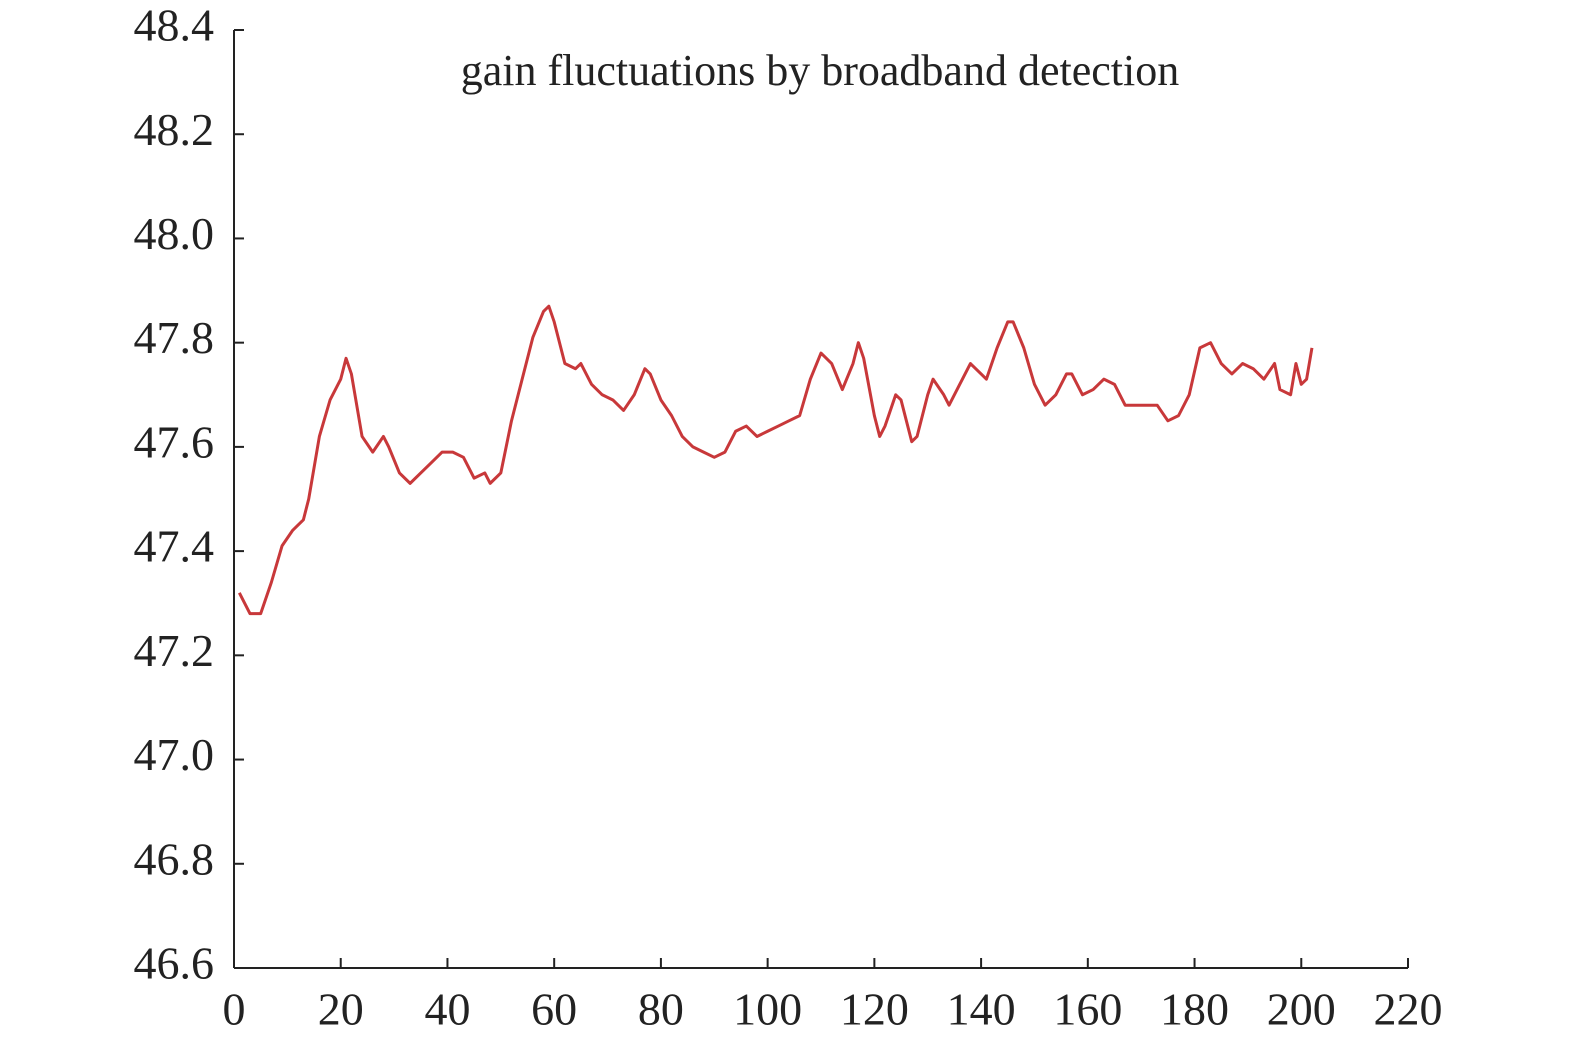 The height and width of the screenshot is (1052, 1575). Describe the element at coordinates (174, 337) in the screenshot. I see `y-tick-label: 47.8` at that location.